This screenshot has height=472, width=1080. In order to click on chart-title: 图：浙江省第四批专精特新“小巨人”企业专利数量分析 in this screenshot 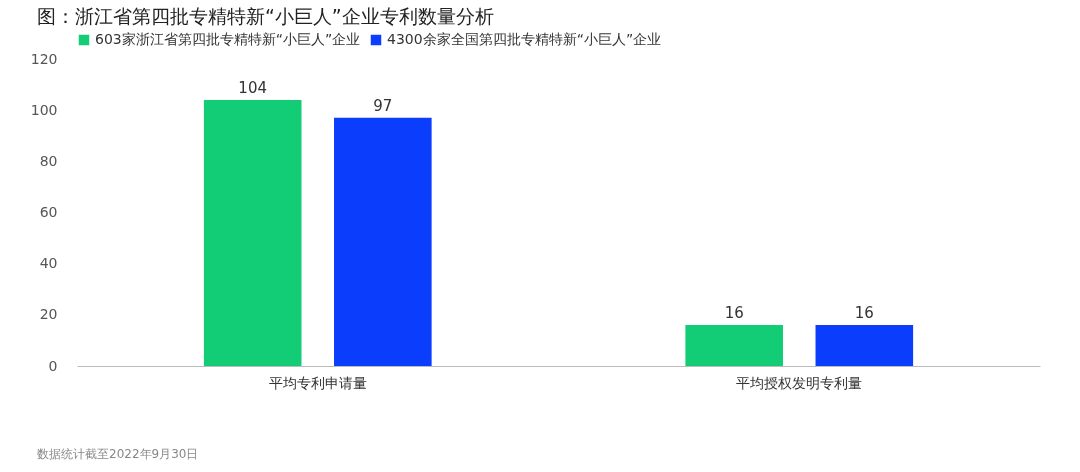, I will do `click(265, 16)`.